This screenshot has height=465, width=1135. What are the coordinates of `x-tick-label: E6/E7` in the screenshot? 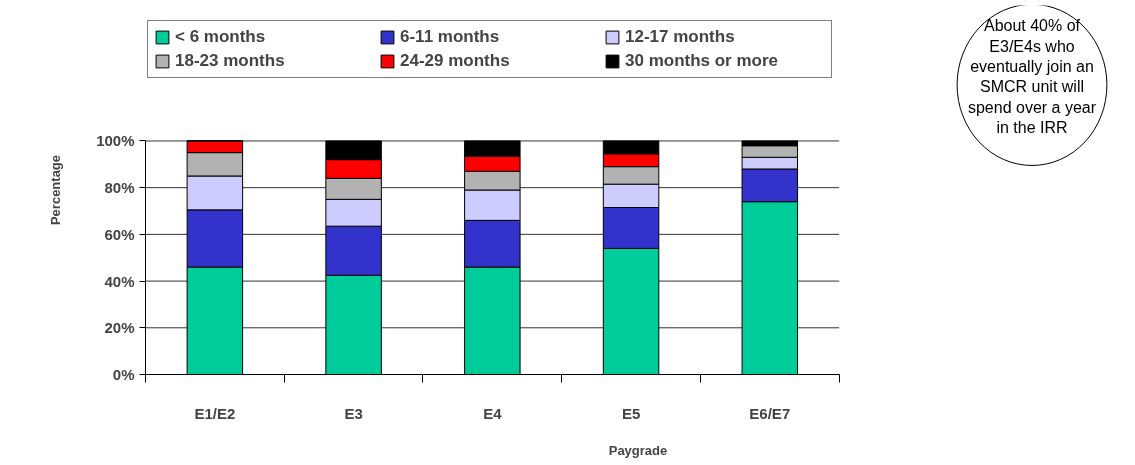 It's located at (770, 413).